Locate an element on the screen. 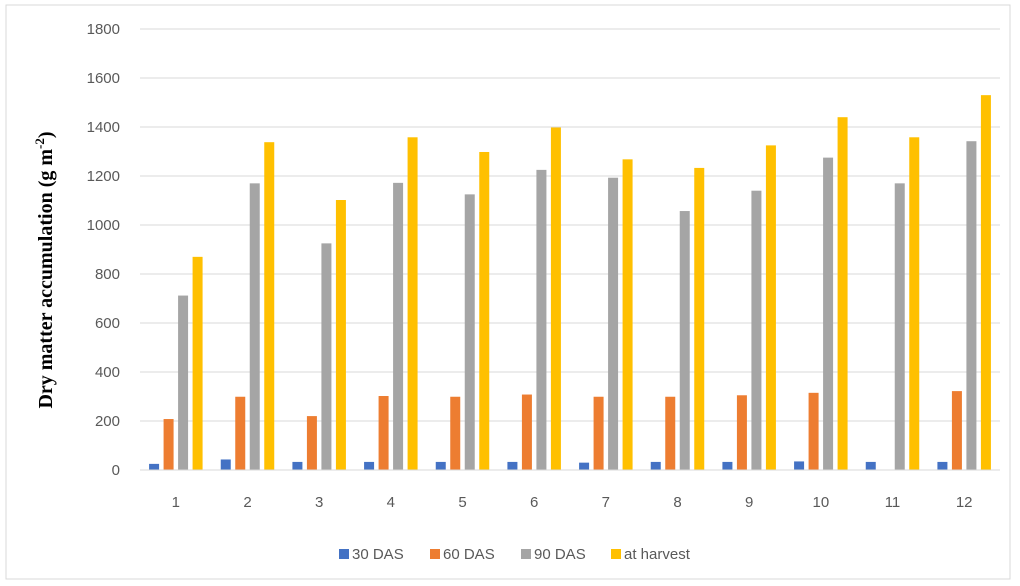  y-axis-label: Dry matter accumulation (g m-2) is located at coordinates (44, 269).